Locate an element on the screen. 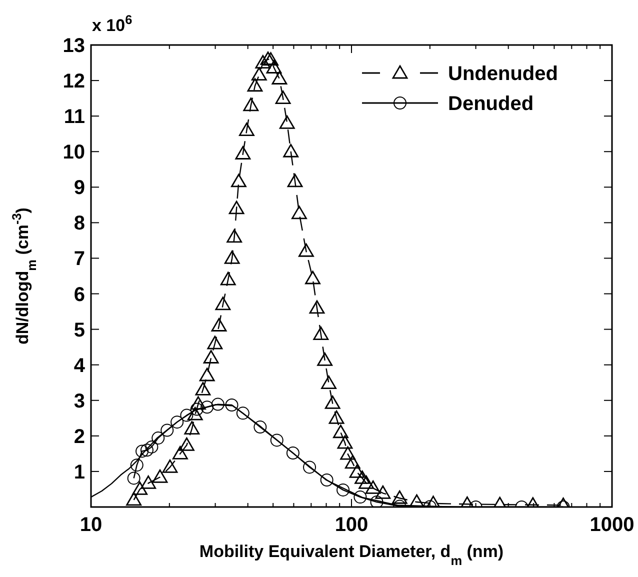  y-tick-label: 5 is located at coordinates (79, 330).